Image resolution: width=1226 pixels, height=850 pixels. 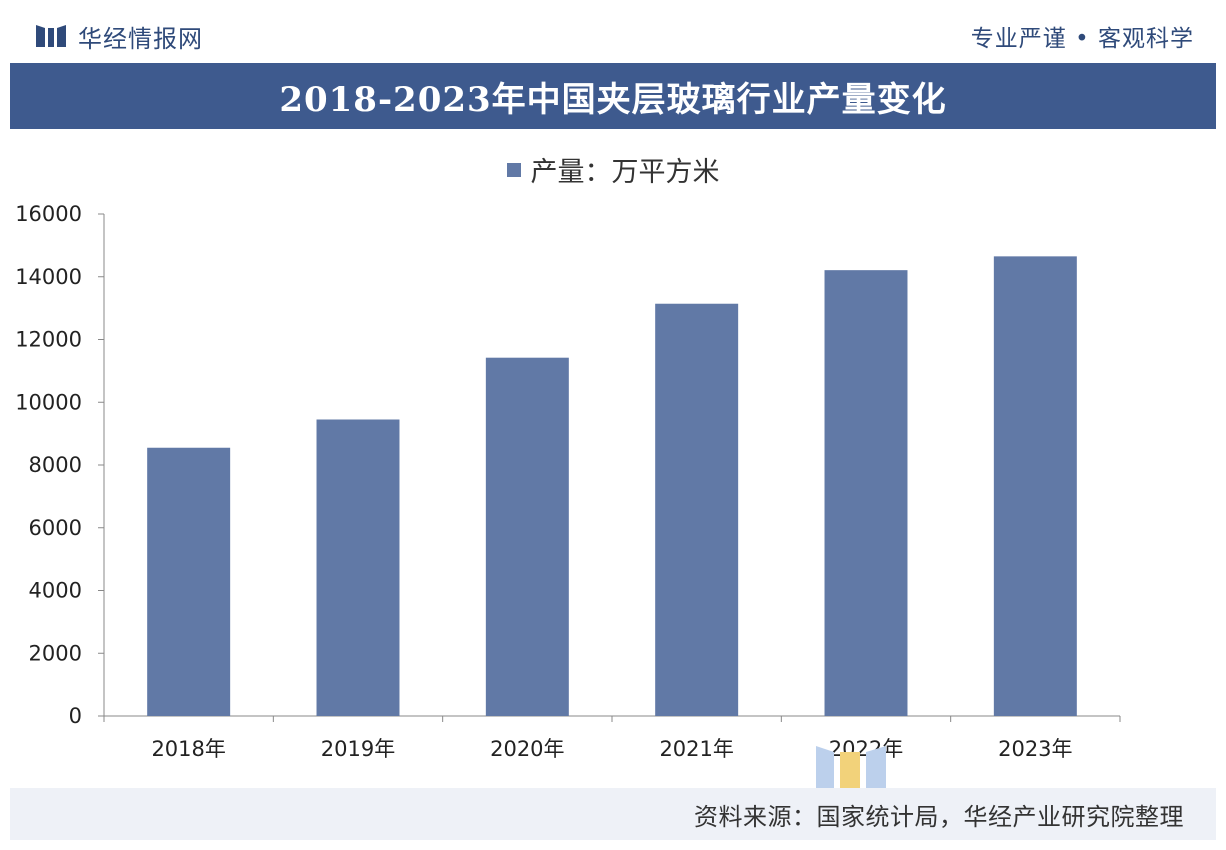 What do you see at coordinates (1082, 39) in the screenshot?
I see `slogan: 专业严谨 • 客观科学` at bounding box center [1082, 39].